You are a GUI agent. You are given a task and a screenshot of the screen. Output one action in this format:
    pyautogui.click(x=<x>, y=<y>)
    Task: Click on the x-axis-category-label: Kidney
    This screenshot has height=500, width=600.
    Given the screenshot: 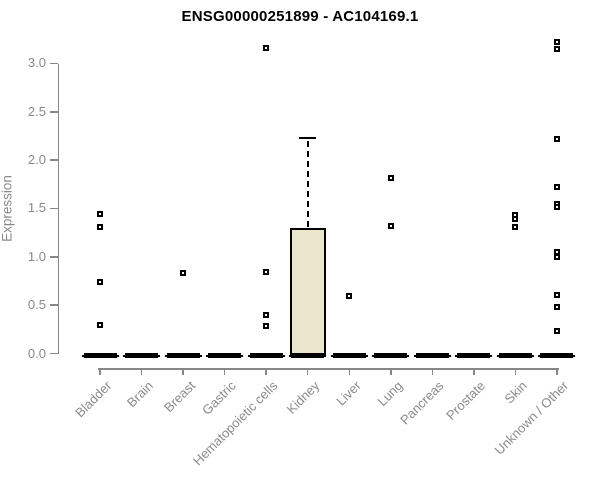 What is the action you would take?
    pyautogui.click(x=303, y=397)
    